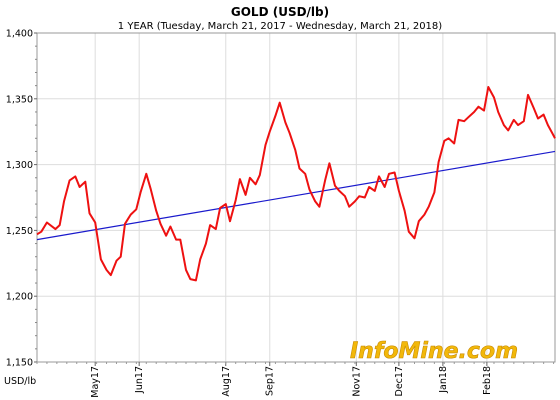 The width and height of the screenshot is (560, 400). Describe the element at coordinates (19, 34) in the screenshot. I see `y-tick-label: 1,400` at that location.